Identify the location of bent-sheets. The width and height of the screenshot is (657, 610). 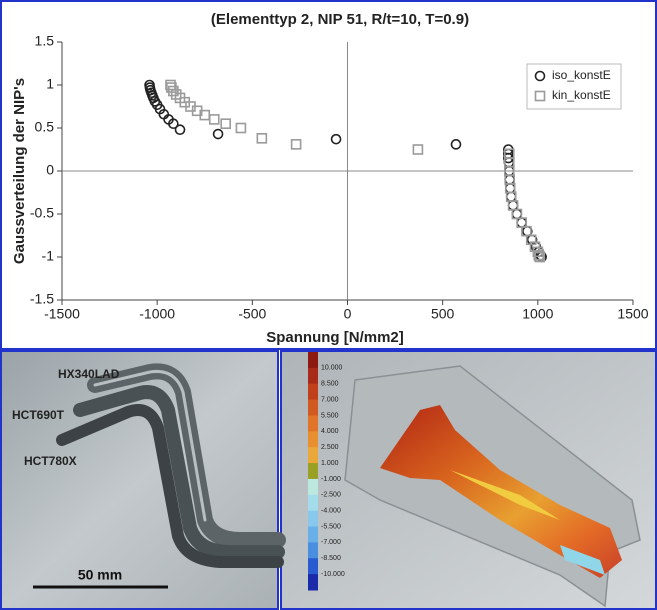
(171, 465).